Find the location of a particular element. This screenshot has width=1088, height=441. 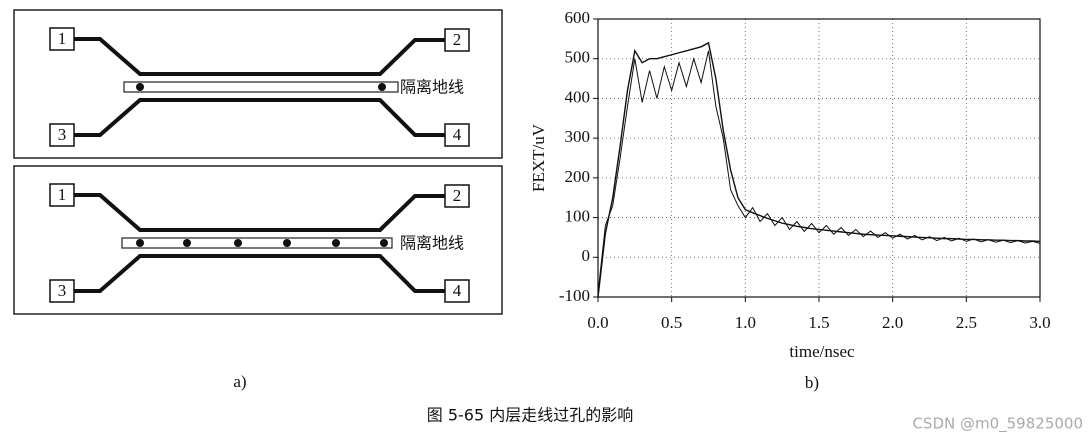

y-tick-label: 200 is located at coordinates (578, 176).